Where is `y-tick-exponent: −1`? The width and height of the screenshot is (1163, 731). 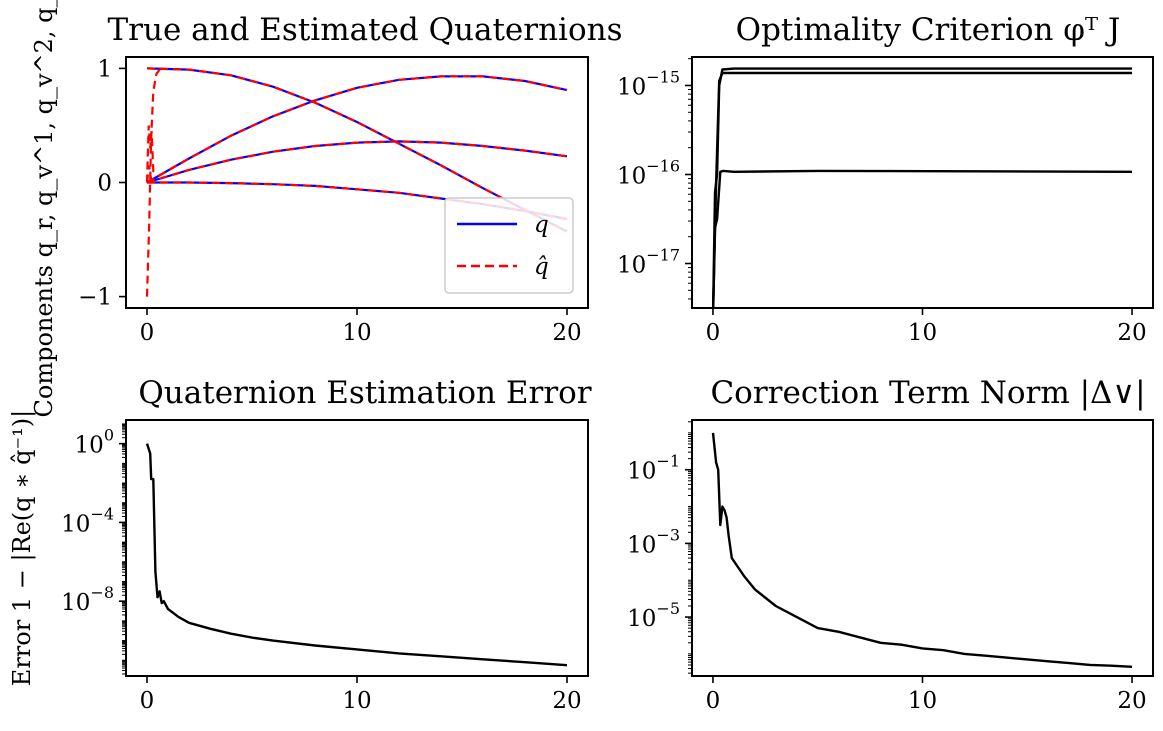 y-tick-exponent: −1 is located at coordinates (668, 461).